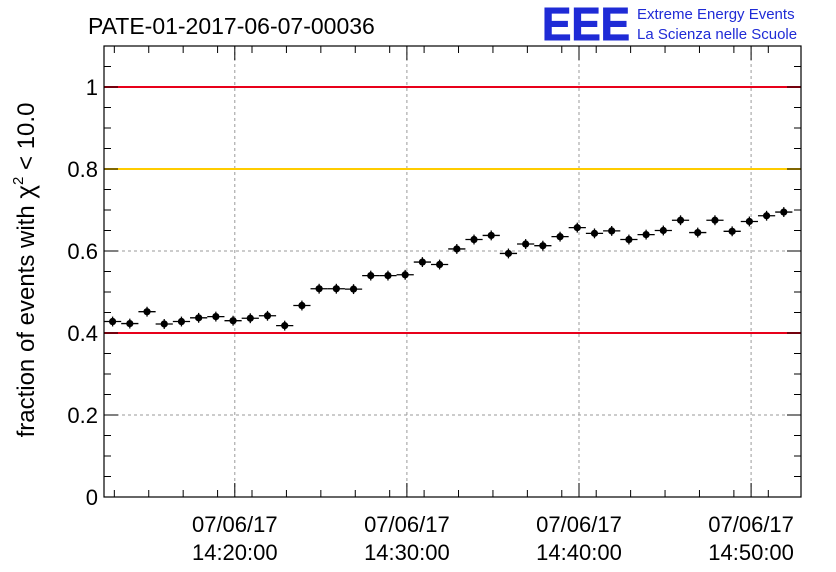  Describe the element at coordinates (25, 192) in the screenshot. I see `y-axis-label-chi: χ` at that location.